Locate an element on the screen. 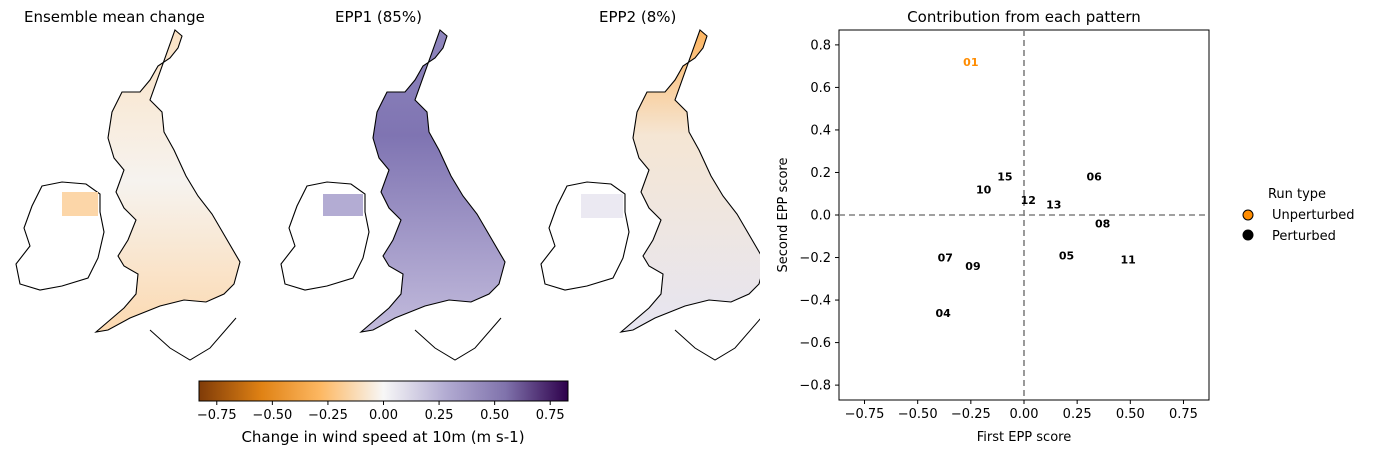  colorbar-tick-label: 0.00 is located at coordinates (383, 415).